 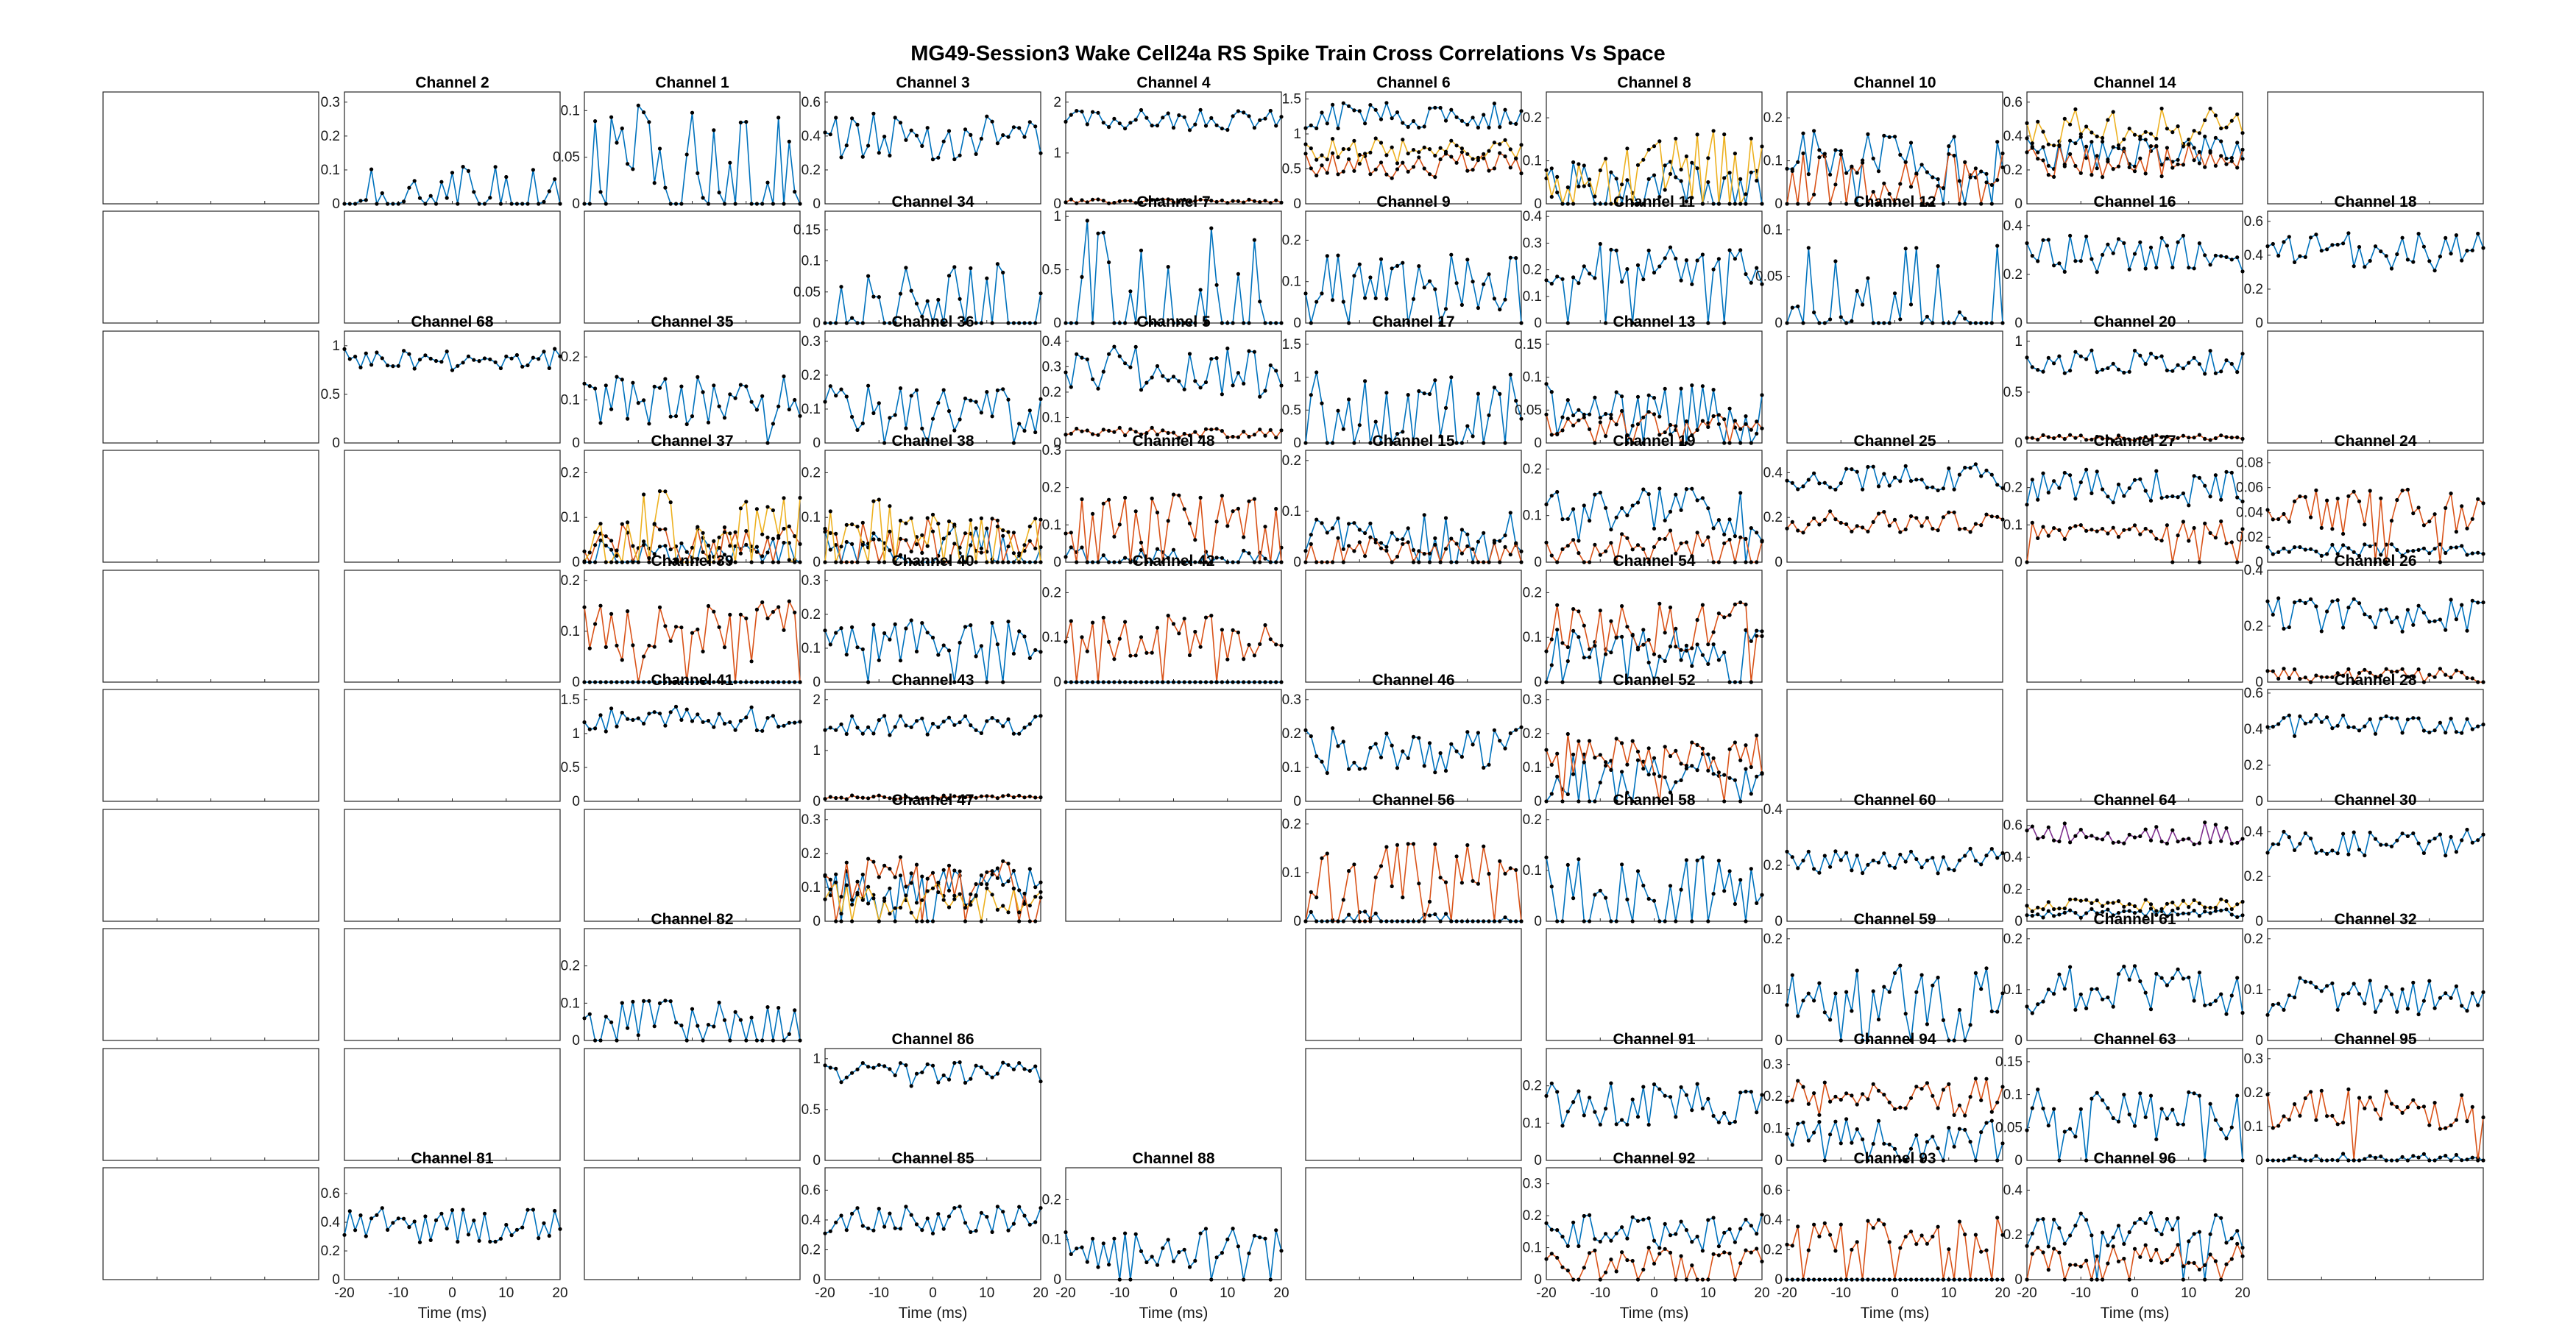 What do you see at coordinates (807, 292) in the screenshot?
I see `y-tick-label: 0.05` at bounding box center [807, 292].